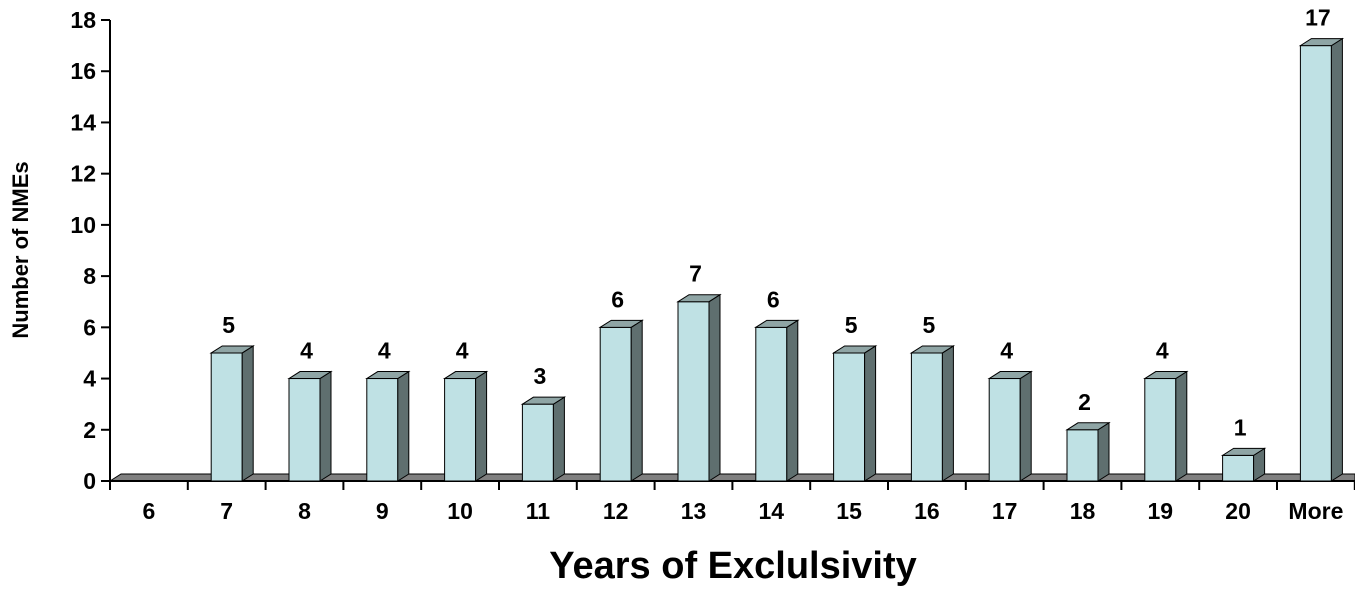 This screenshot has height=597, width=1355. Describe the element at coordinates (849, 511) in the screenshot. I see `x-tick-label: 15` at that location.